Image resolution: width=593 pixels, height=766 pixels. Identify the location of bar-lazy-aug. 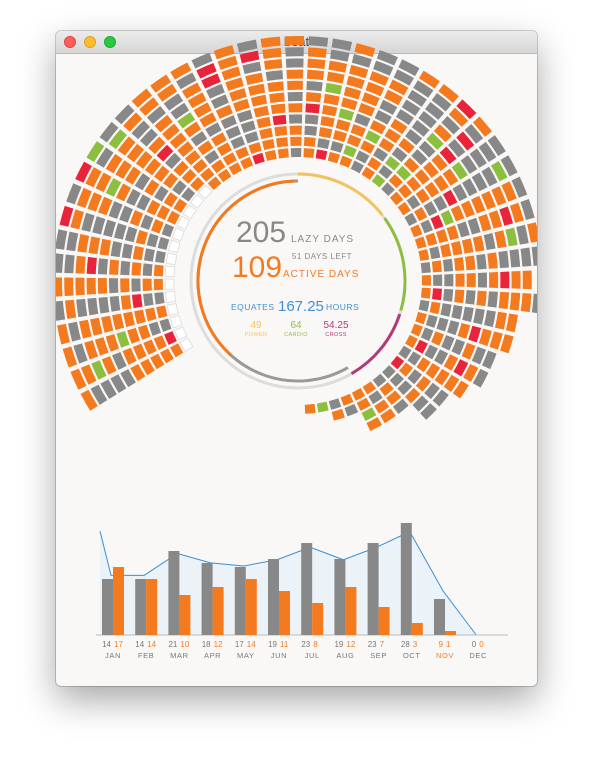
(340, 597).